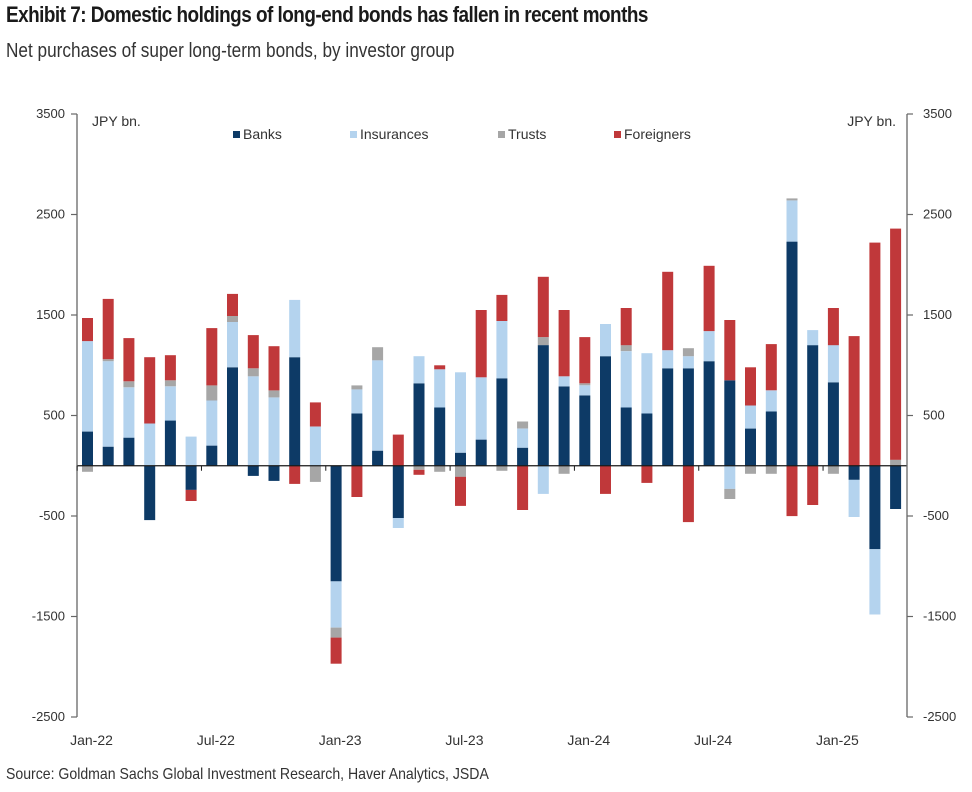 This screenshot has height=792, width=972. I want to click on y-tick-label-left: 2500, so click(50, 214).